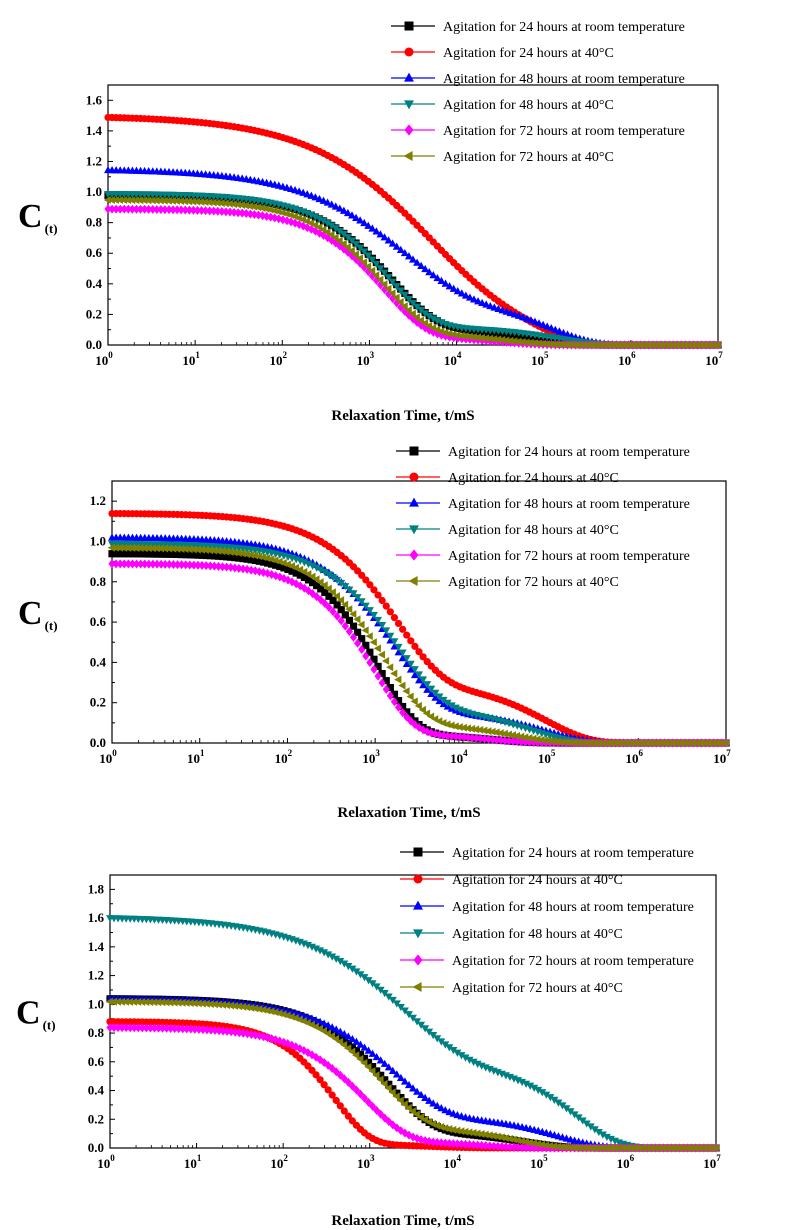 The image size is (795, 1230). What do you see at coordinates (94, 313) in the screenshot?
I see `y-tick-label: 0.2` at bounding box center [94, 313].